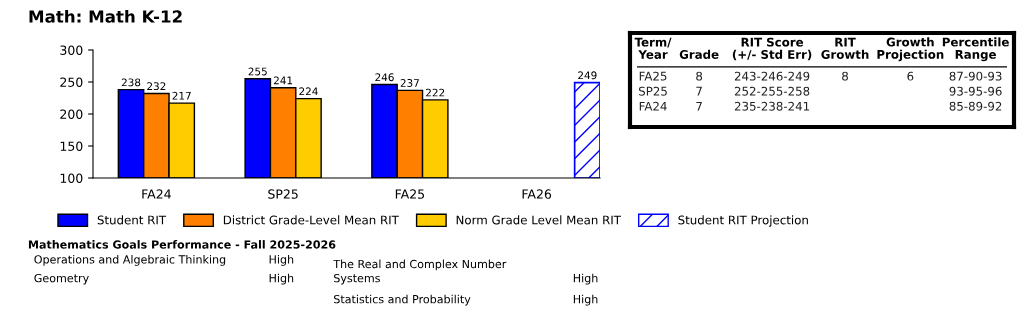  What do you see at coordinates (743, 221) in the screenshot?
I see `legend-label: Student RIT Projection` at bounding box center [743, 221].